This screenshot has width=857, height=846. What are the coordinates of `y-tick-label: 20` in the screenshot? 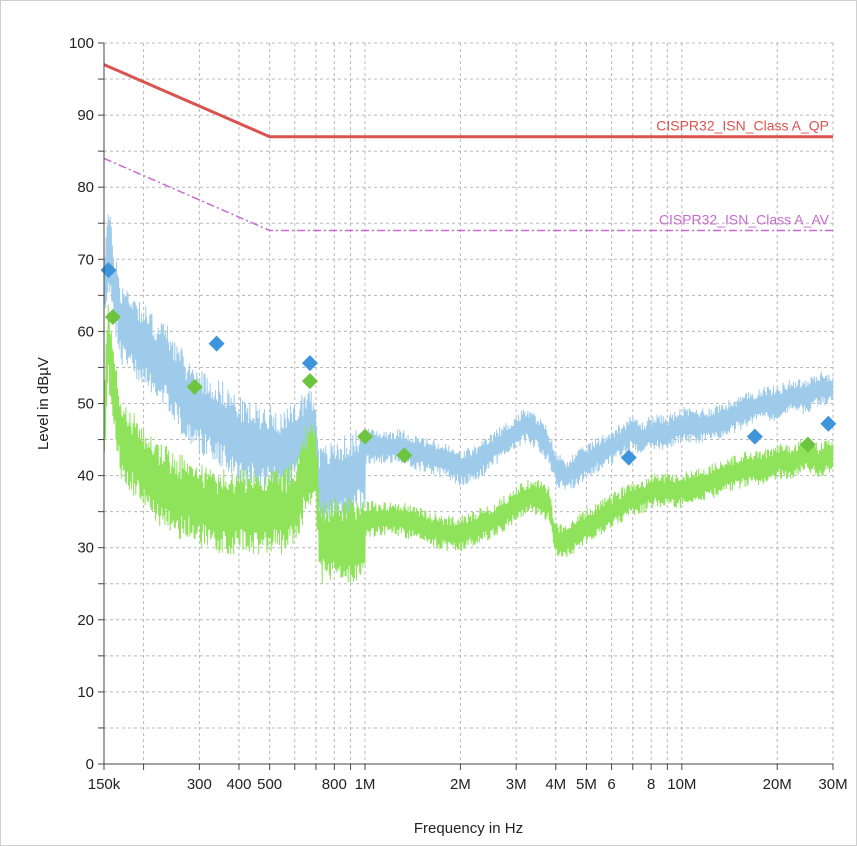 It's located at (85, 620).